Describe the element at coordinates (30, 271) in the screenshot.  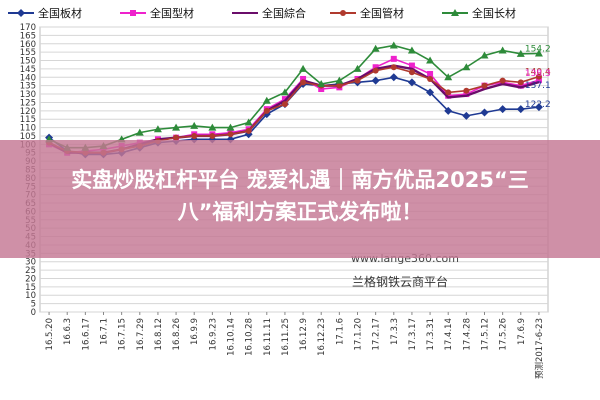
I see `y-tick-label: 25` at that location.